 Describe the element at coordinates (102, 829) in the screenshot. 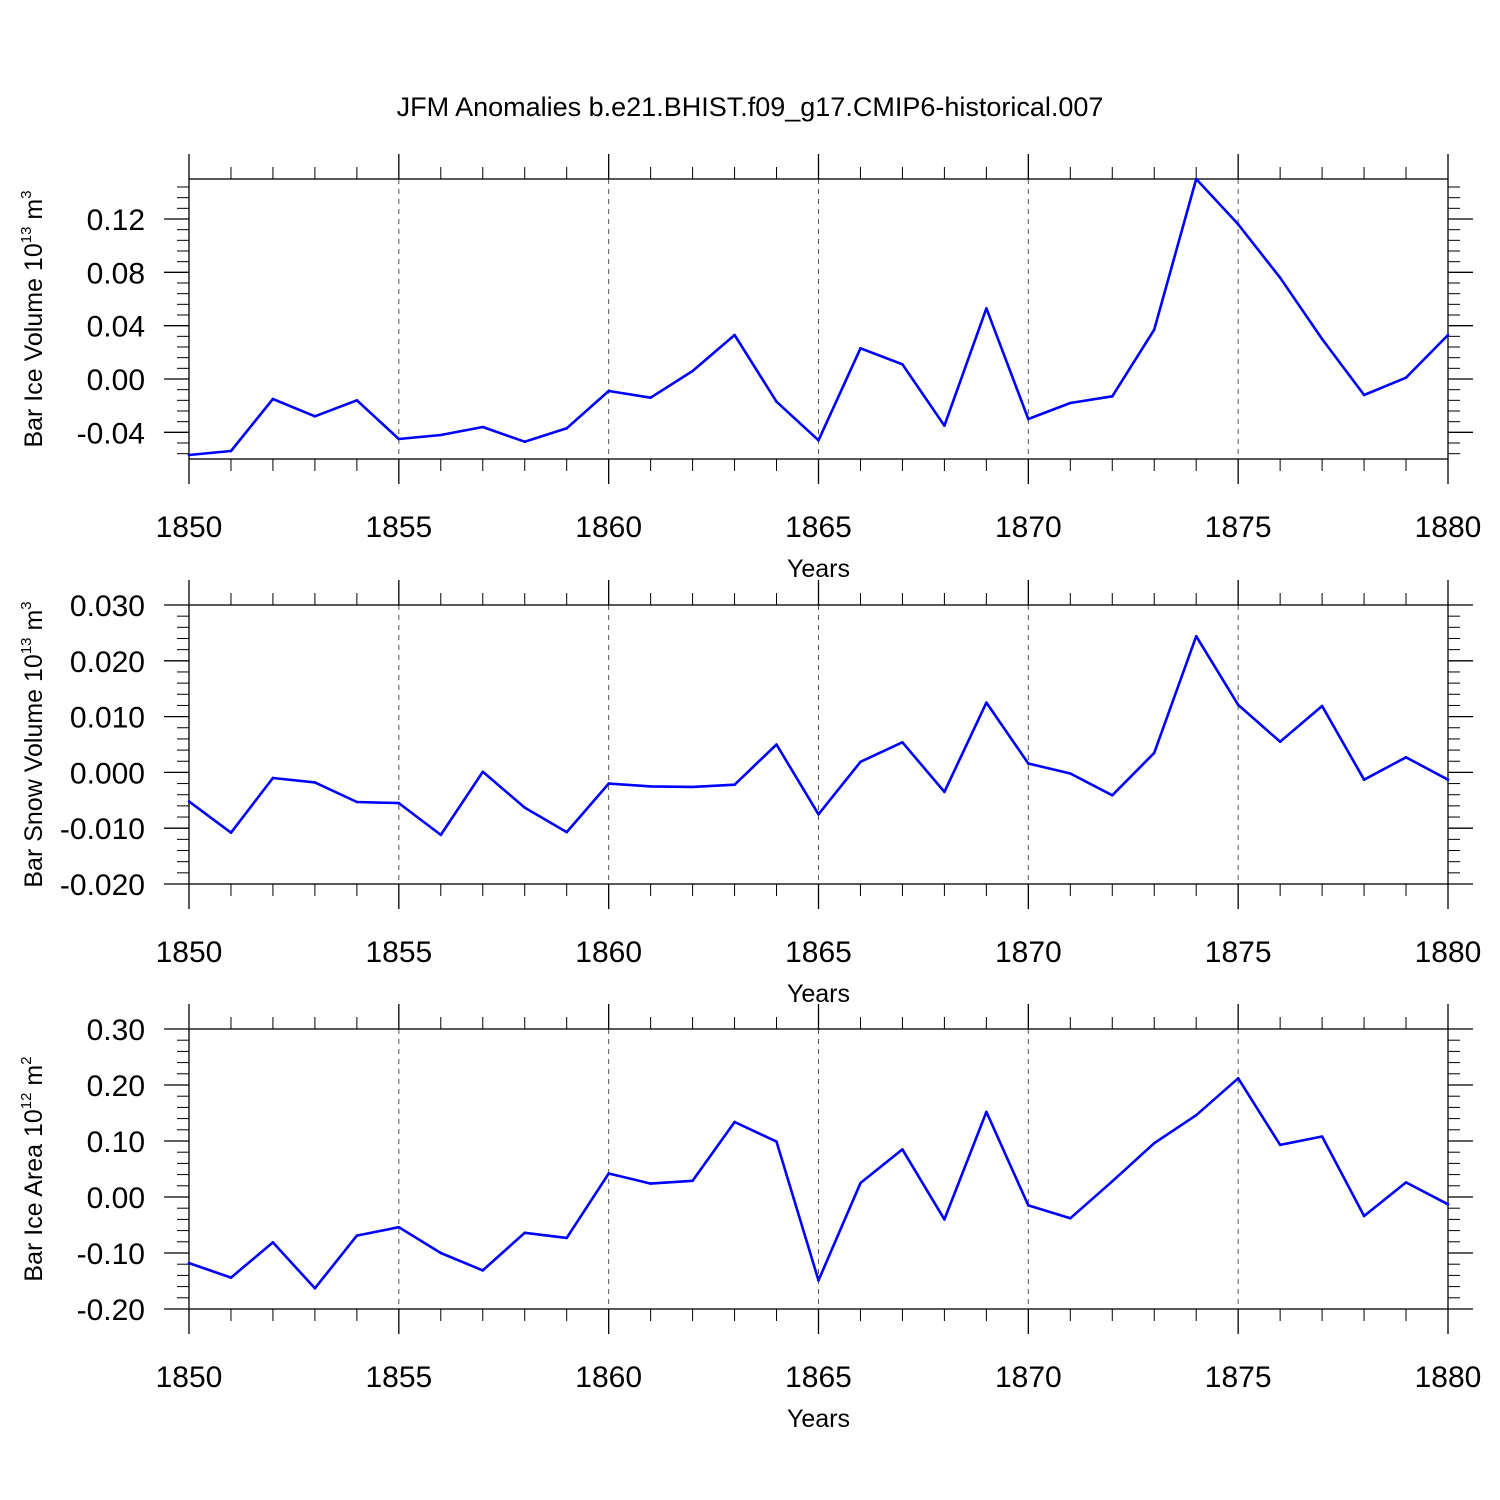

I see `snow-volume-ytick-label: -0.010` at that location.